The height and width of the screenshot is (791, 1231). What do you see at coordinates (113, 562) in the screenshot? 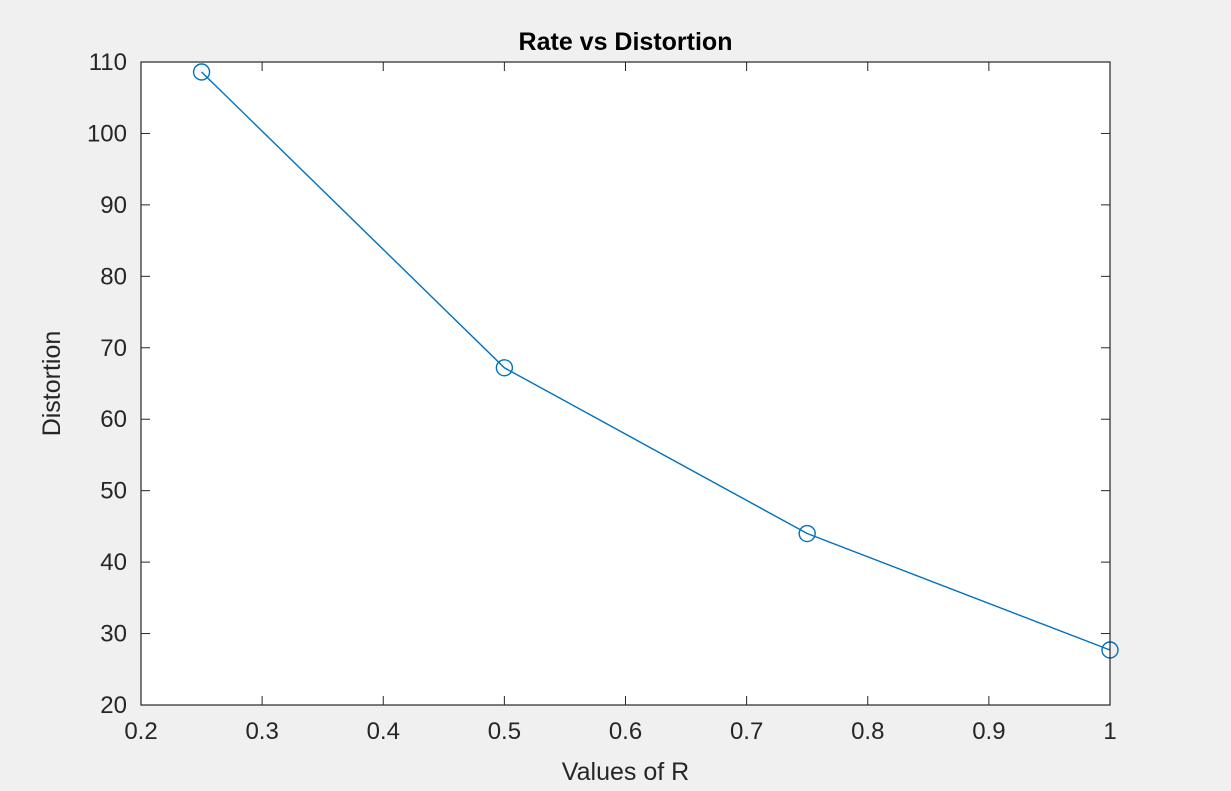
I see `y-tick-label: 40` at bounding box center [113, 562].